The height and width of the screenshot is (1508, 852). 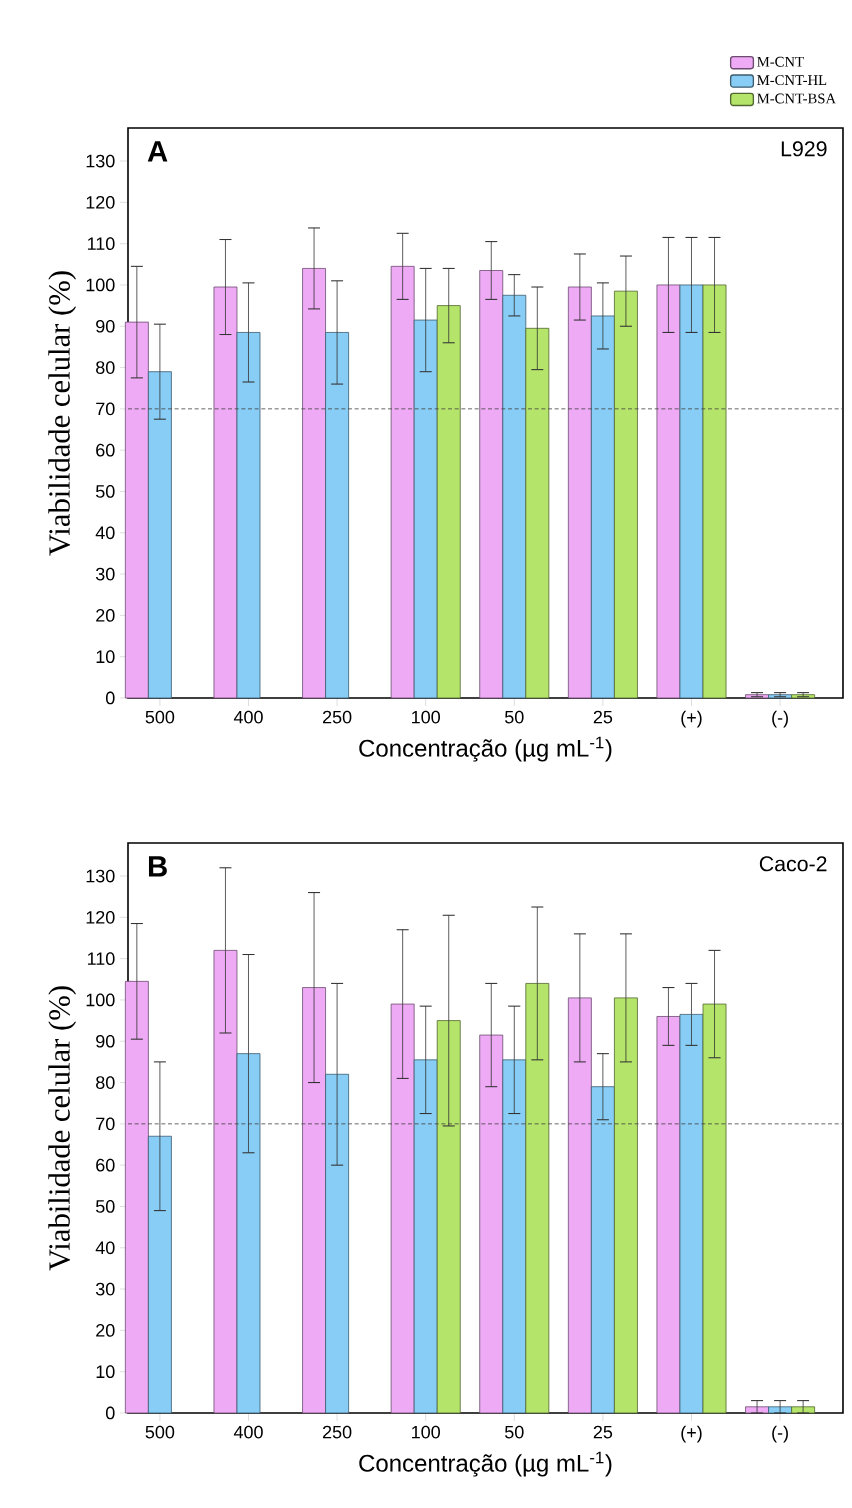 What do you see at coordinates (157, 866) in the screenshot?
I see `annotation: B` at bounding box center [157, 866].